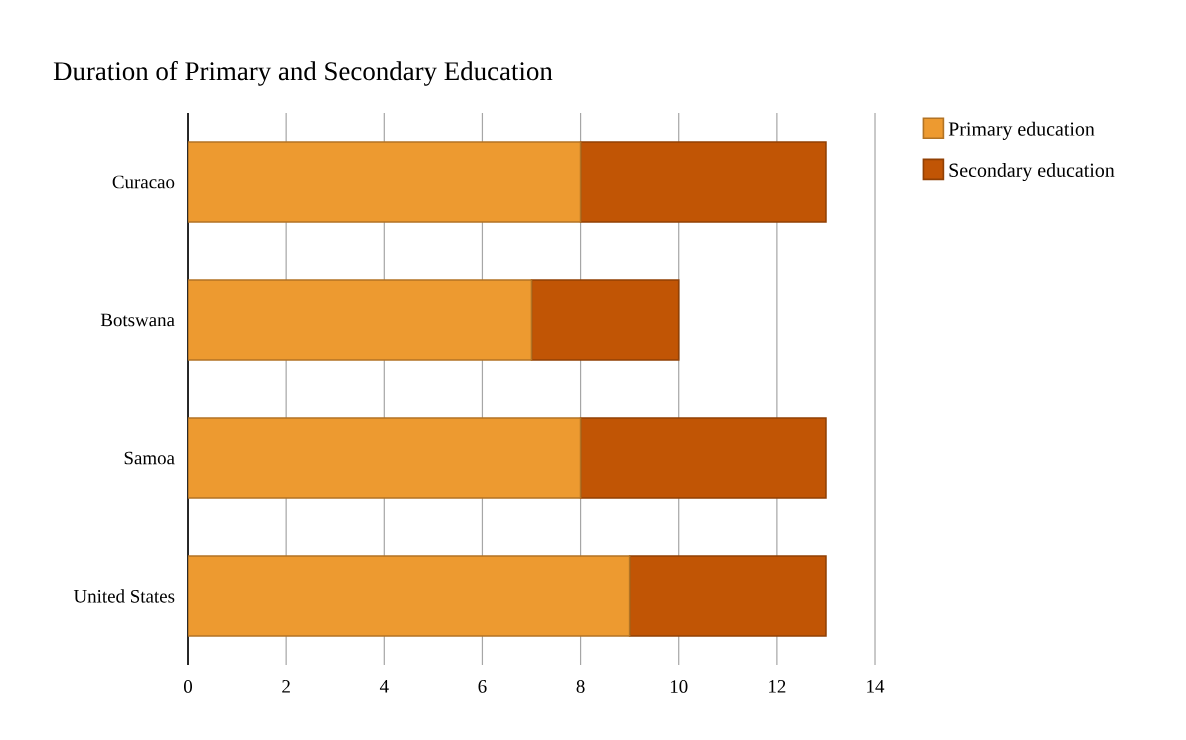 Image resolution: width=1186 pixels, height=740 pixels. I want to click on x-tick-label: 10, so click(679, 686).